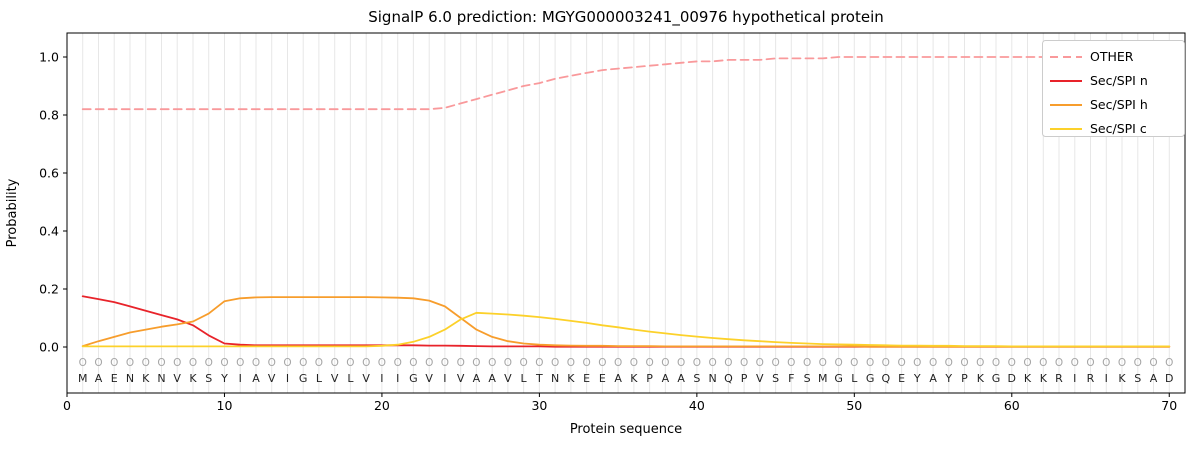  What do you see at coordinates (791, 378) in the screenshot?
I see `residue-char: F` at bounding box center [791, 378].